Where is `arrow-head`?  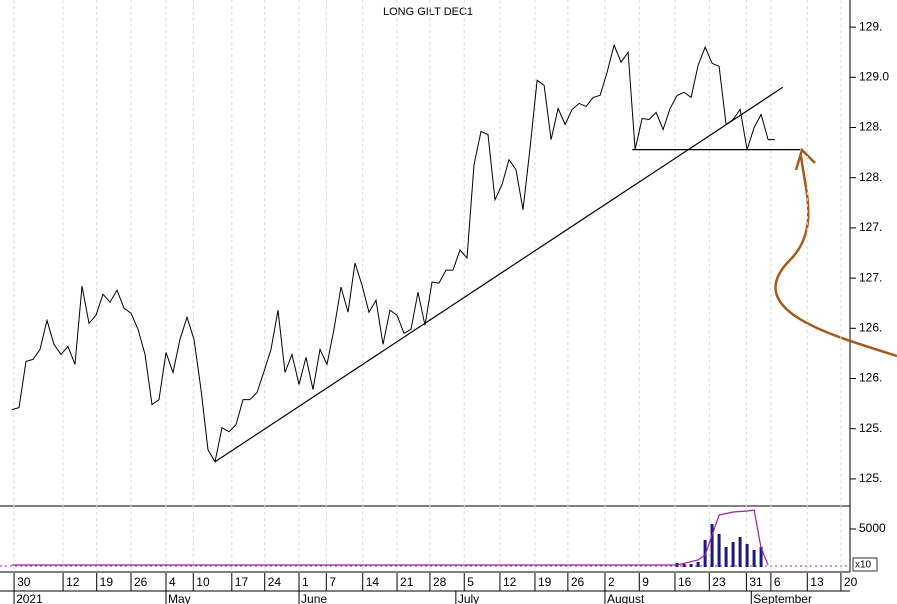
arrow-head is located at coordinates (805, 159).